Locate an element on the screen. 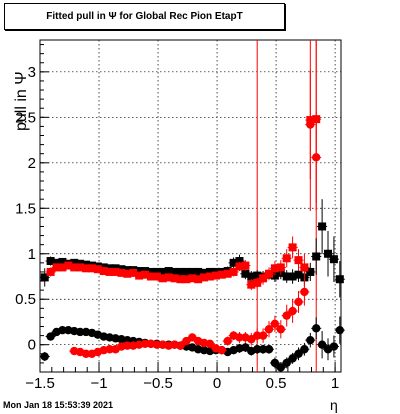 Image resolution: width=400 pixels, height=414 pixels. y-tick-label: 1 is located at coordinates (32, 254).